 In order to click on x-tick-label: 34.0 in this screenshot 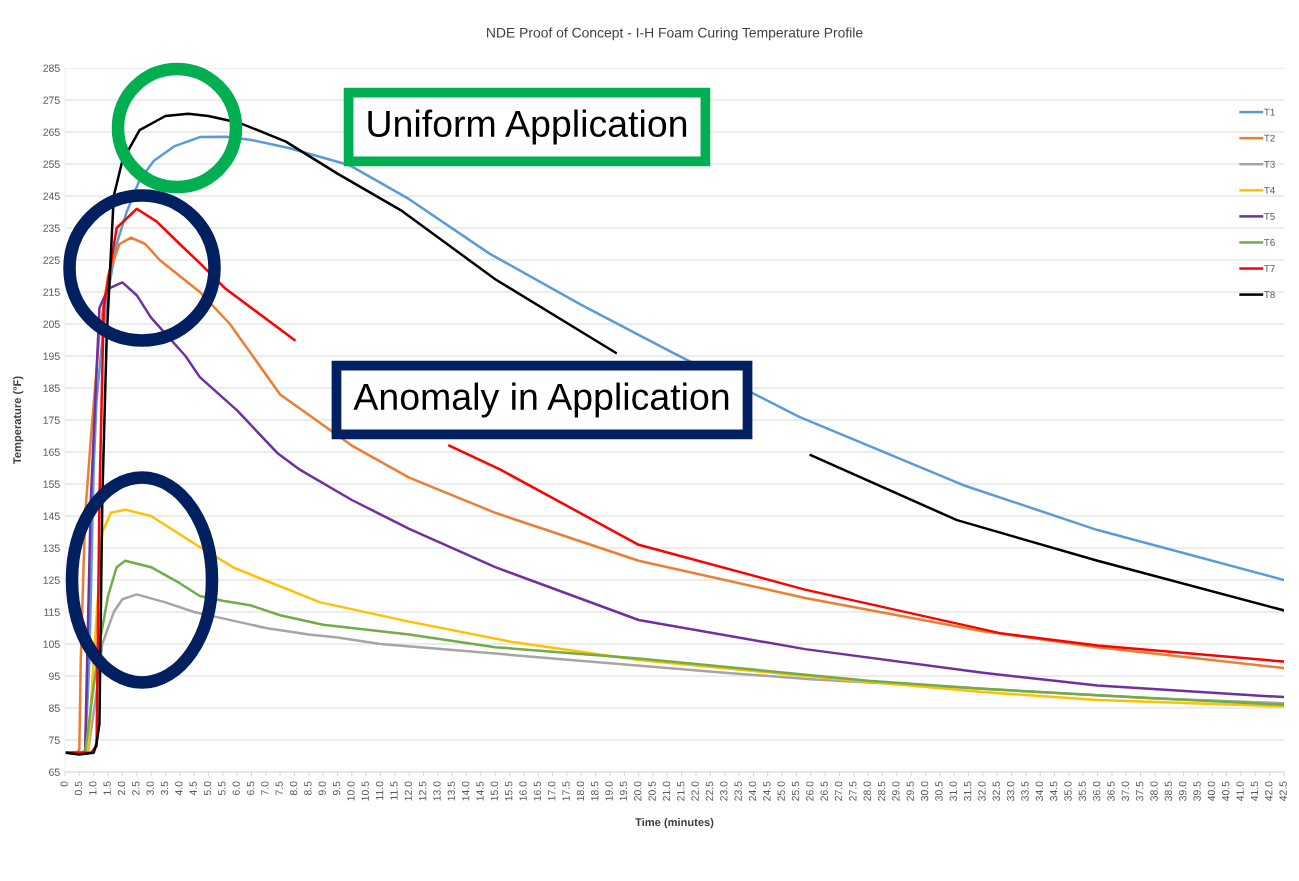, I will do `click(1039, 791)`.